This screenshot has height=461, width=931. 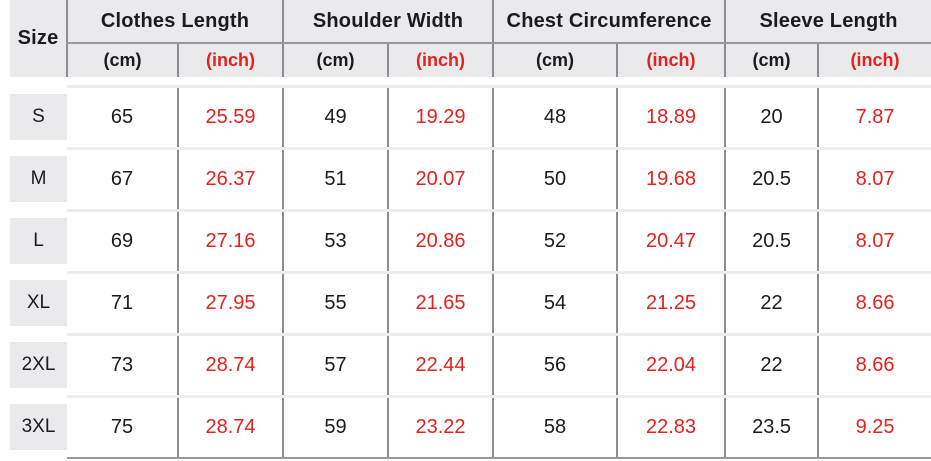 What do you see at coordinates (335, 426) in the screenshot?
I see `value-cell: 59` at bounding box center [335, 426].